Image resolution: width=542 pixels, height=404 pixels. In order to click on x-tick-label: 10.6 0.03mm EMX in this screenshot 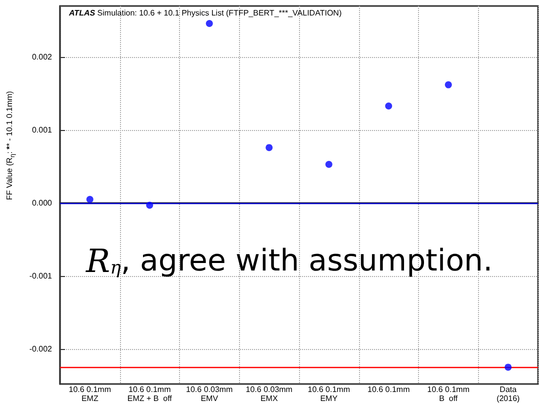, I will do `click(269, 394)`.